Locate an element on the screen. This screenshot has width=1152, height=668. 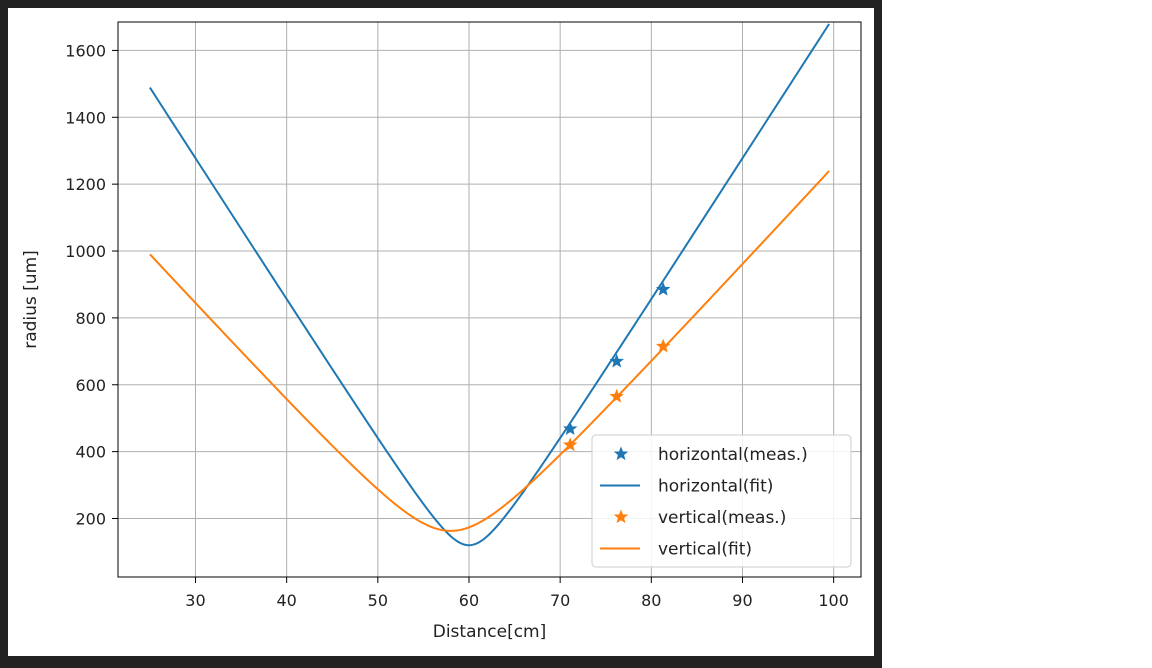
x-tick-label: 80 is located at coordinates (651, 600).